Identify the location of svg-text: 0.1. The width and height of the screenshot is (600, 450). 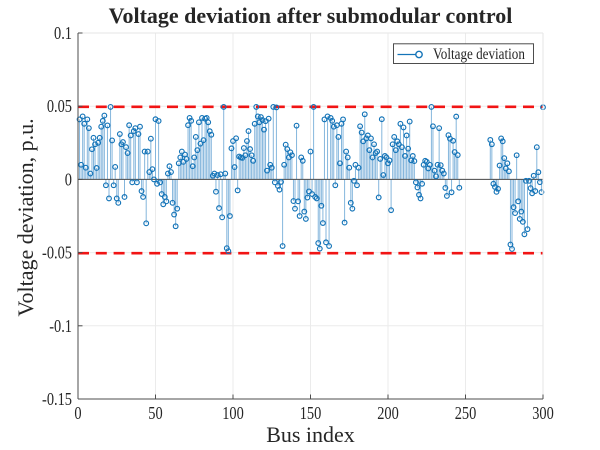
(63, 32).